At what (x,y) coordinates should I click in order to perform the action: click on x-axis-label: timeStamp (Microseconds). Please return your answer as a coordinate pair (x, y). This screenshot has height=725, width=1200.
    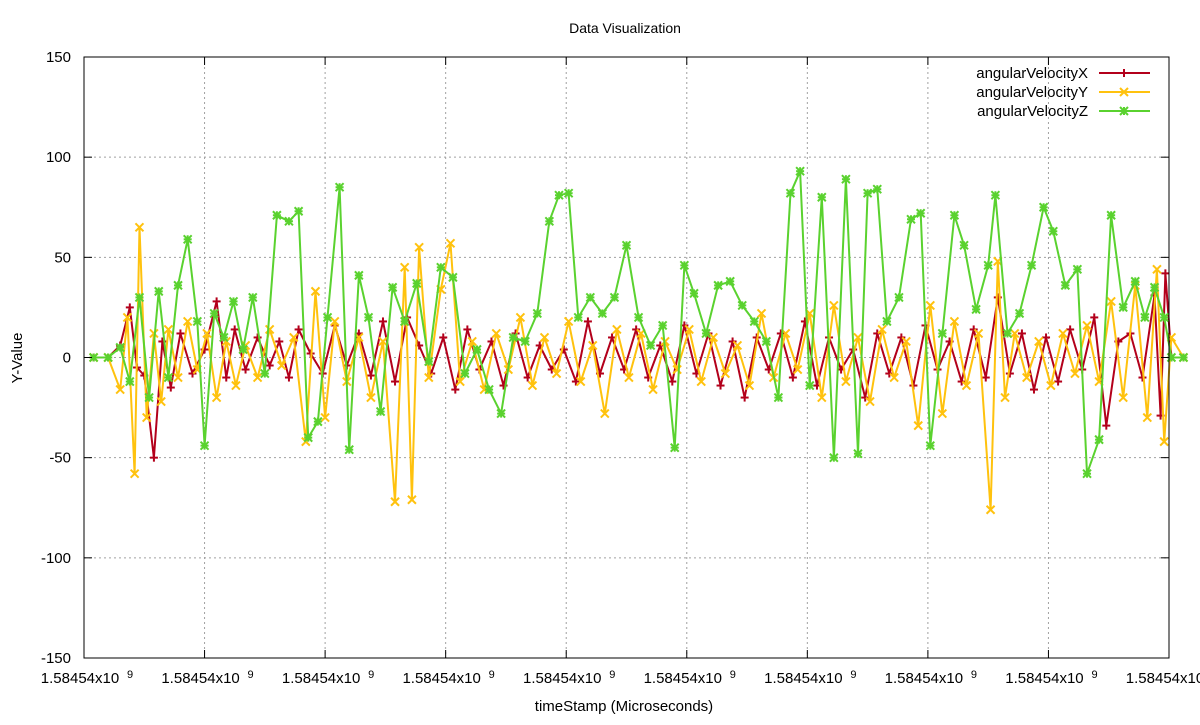
    Looking at the image, I should click on (624, 706).